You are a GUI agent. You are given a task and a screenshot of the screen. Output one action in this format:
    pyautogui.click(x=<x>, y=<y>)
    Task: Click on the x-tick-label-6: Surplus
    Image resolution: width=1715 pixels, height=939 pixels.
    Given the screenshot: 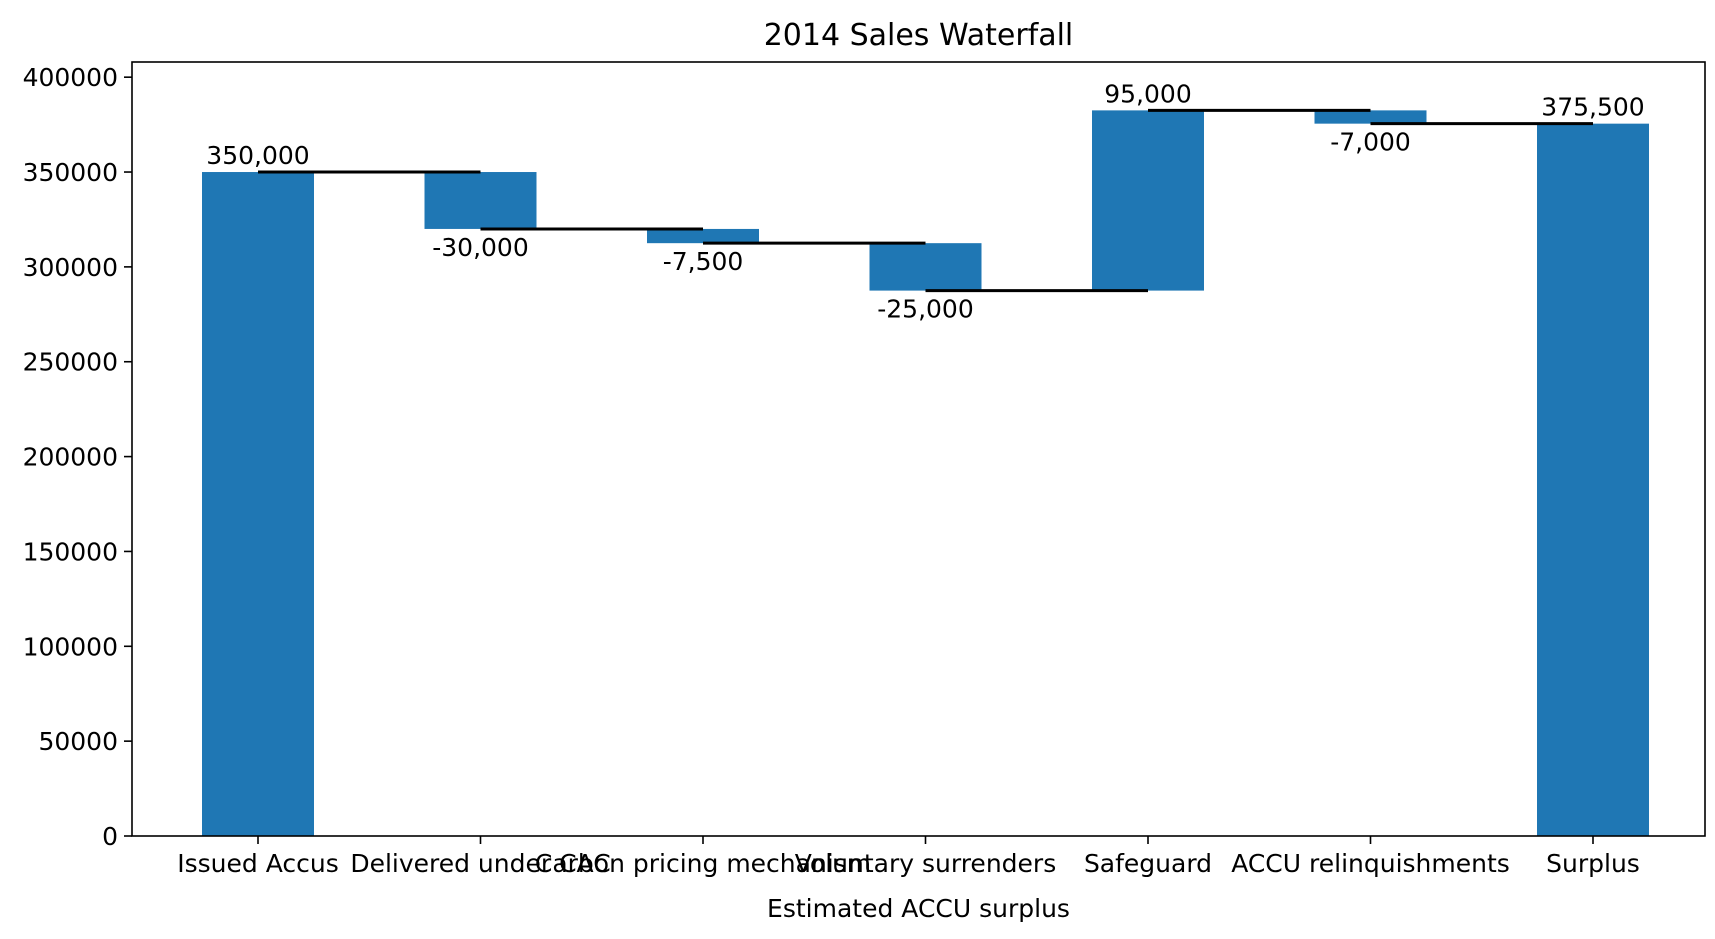 What is the action you would take?
    pyautogui.click(x=1593, y=863)
    